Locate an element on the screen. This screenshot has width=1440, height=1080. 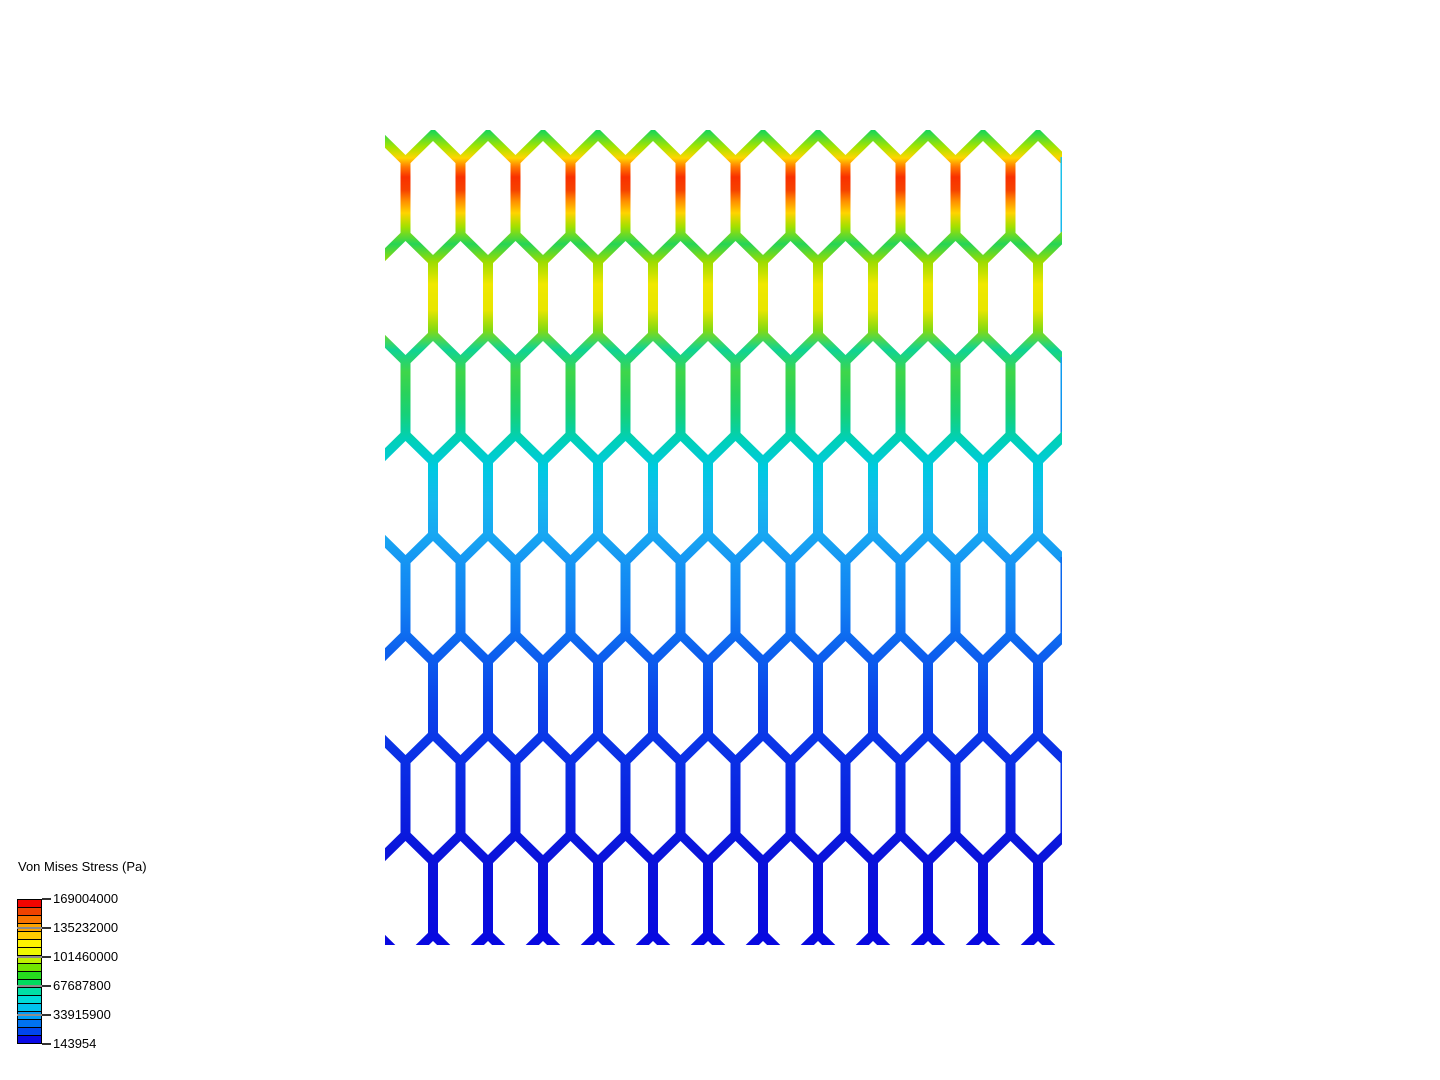
legend-tick-label: 101460000 is located at coordinates (86, 956).